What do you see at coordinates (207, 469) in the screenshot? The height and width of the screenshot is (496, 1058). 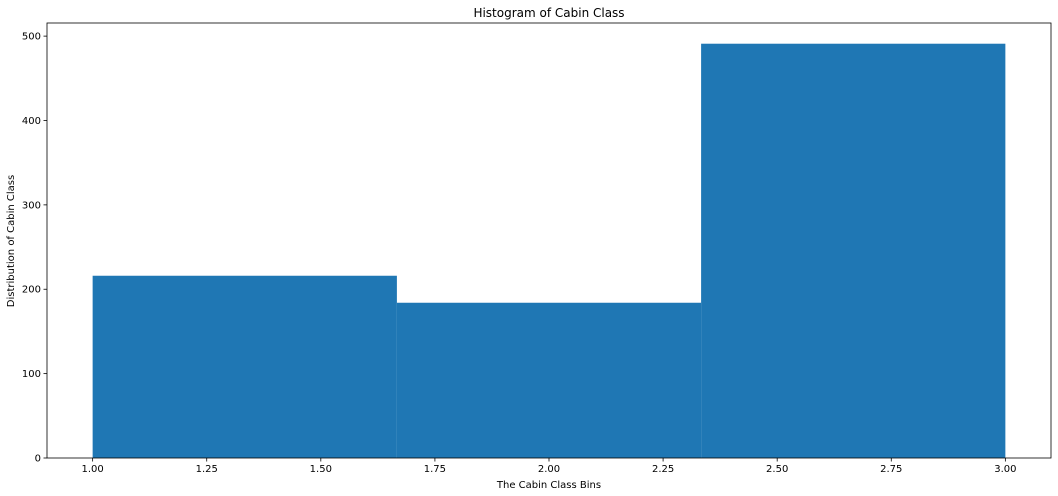 I see `x-tick-label: 1.25` at bounding box center [207, 469].